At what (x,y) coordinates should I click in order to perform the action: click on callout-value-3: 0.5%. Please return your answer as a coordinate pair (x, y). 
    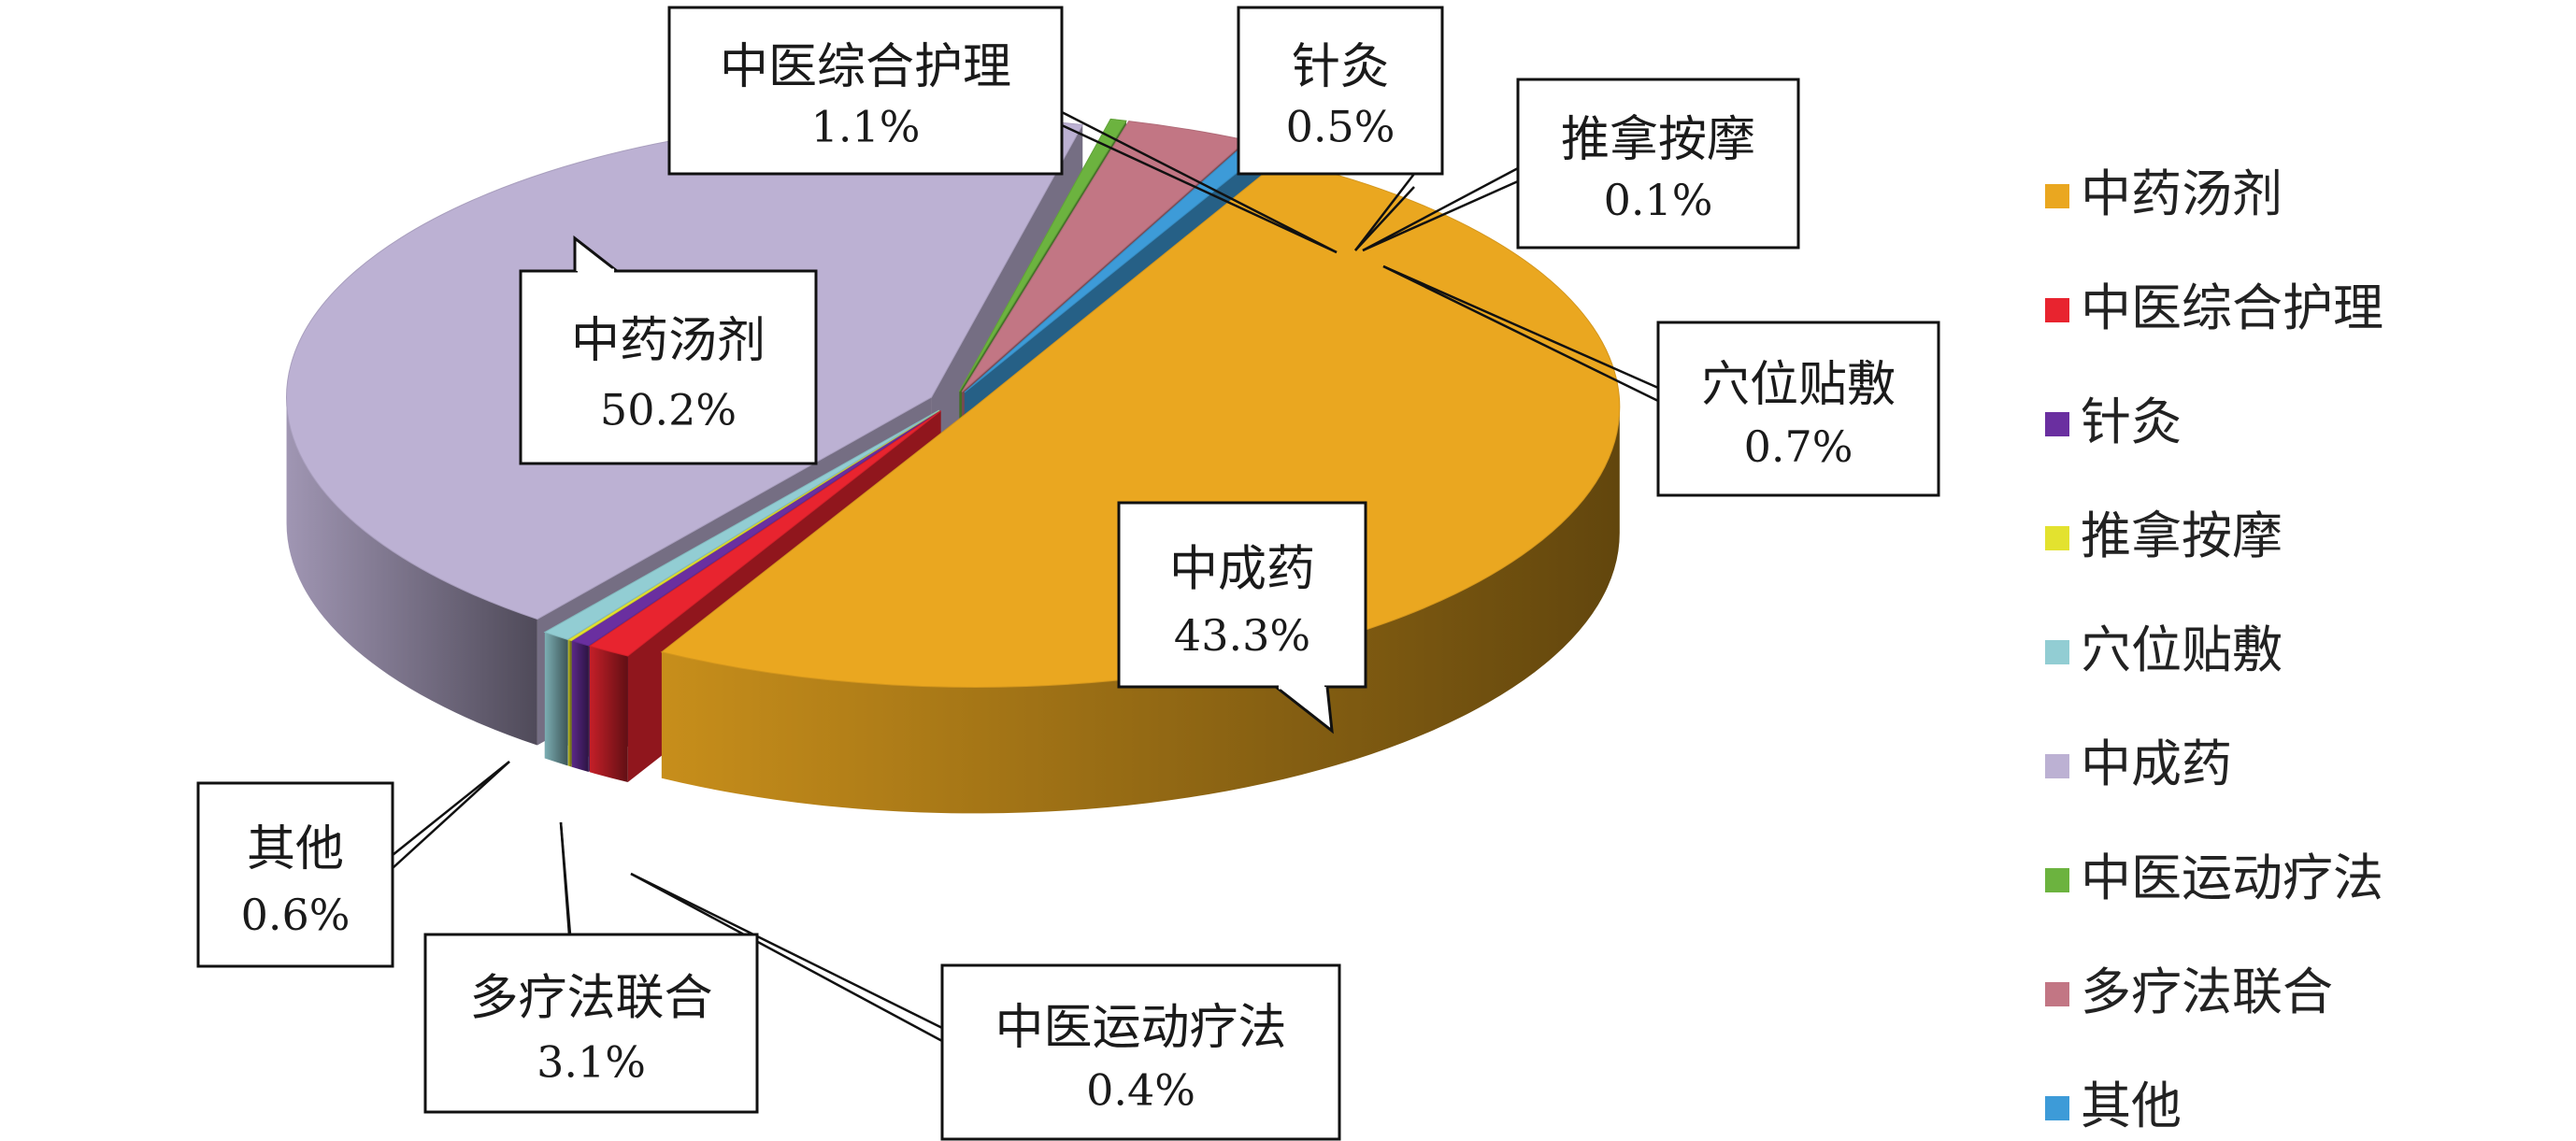
    Looking at the image, I should click on (1340, 127).